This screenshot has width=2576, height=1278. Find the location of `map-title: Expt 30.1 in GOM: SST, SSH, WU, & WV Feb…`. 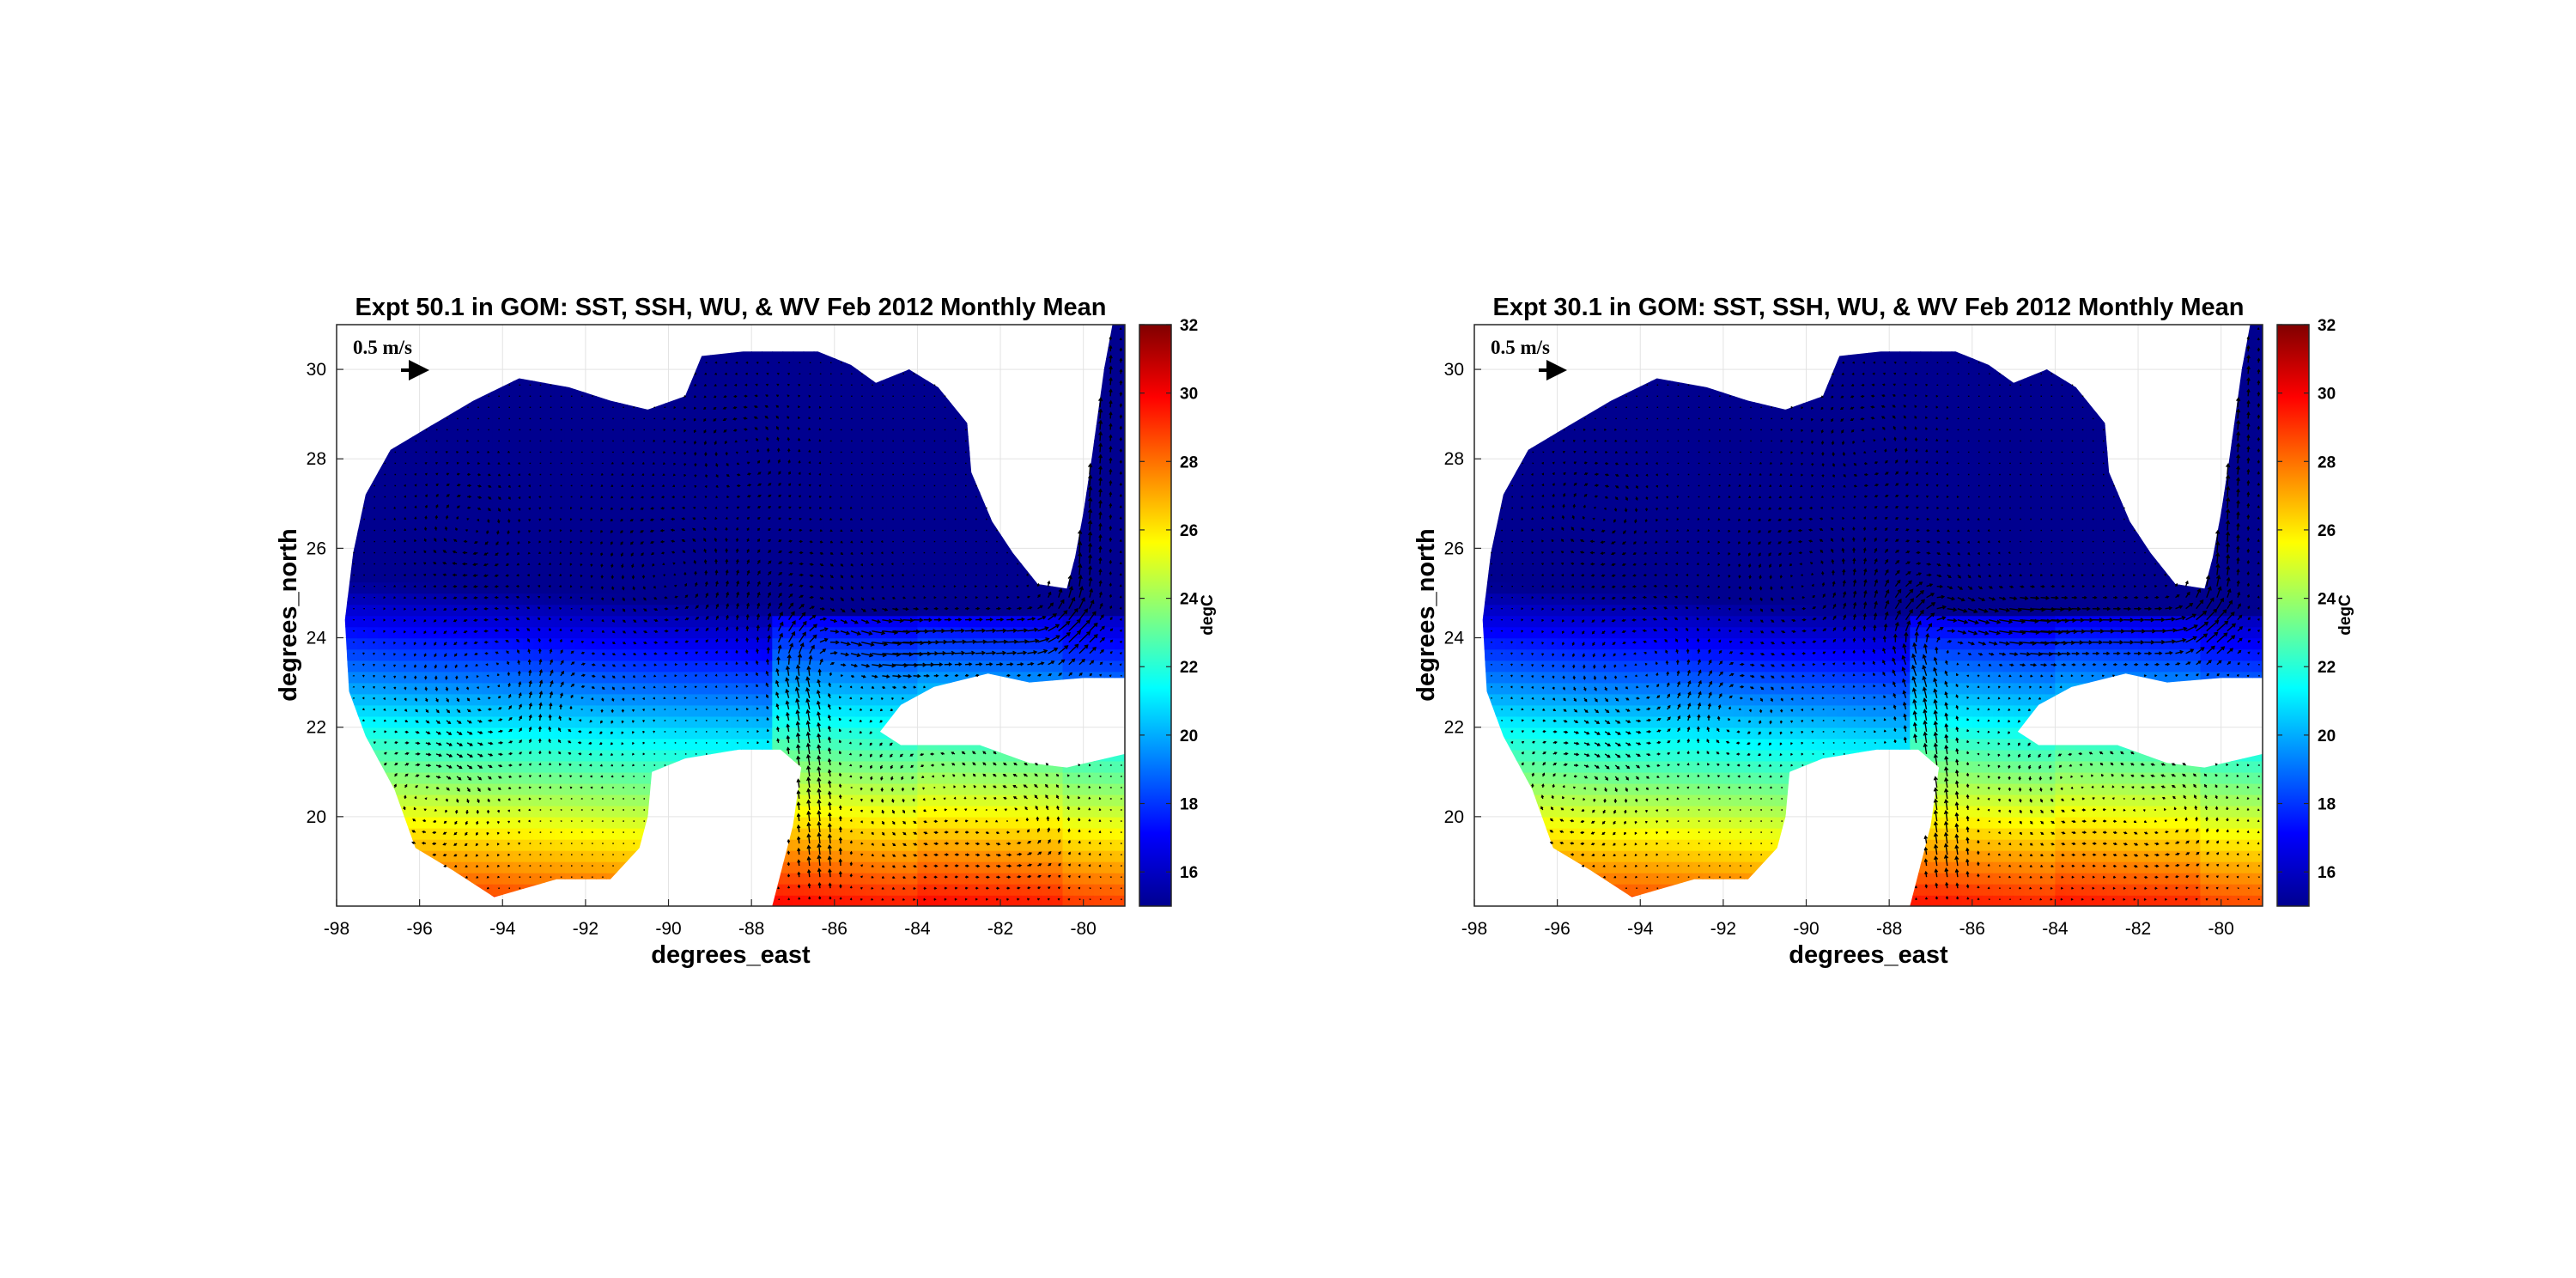

map-title: Expt 30.1 in GOM: SST, SSH, WU, & WV Feb… is located at coordinates (1869, 307).